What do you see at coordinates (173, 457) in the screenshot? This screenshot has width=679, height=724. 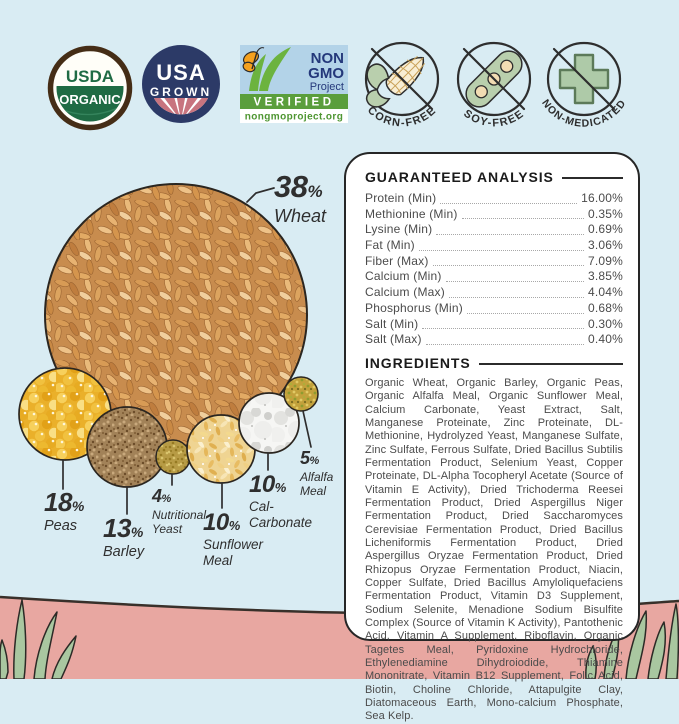 I see `nutritional-yeast-photo-circle` at bounding box center [173, 457].